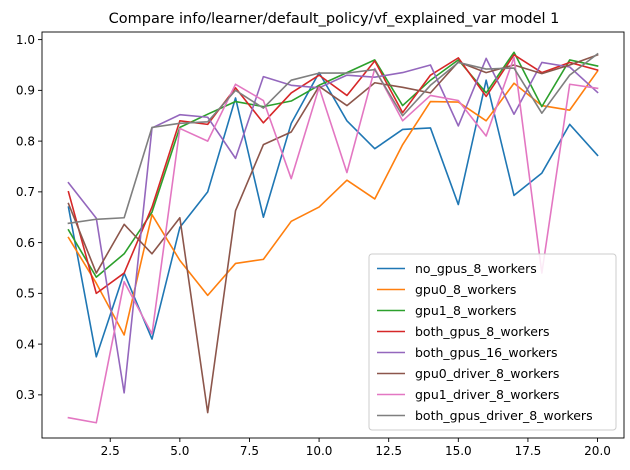 This screenshot has height=470, width=630. What do you see at coordinates (487, 373) in the screenshot?
I see `legend-label: gpu0_driver_8_workers` at bounding box center [487, 373].